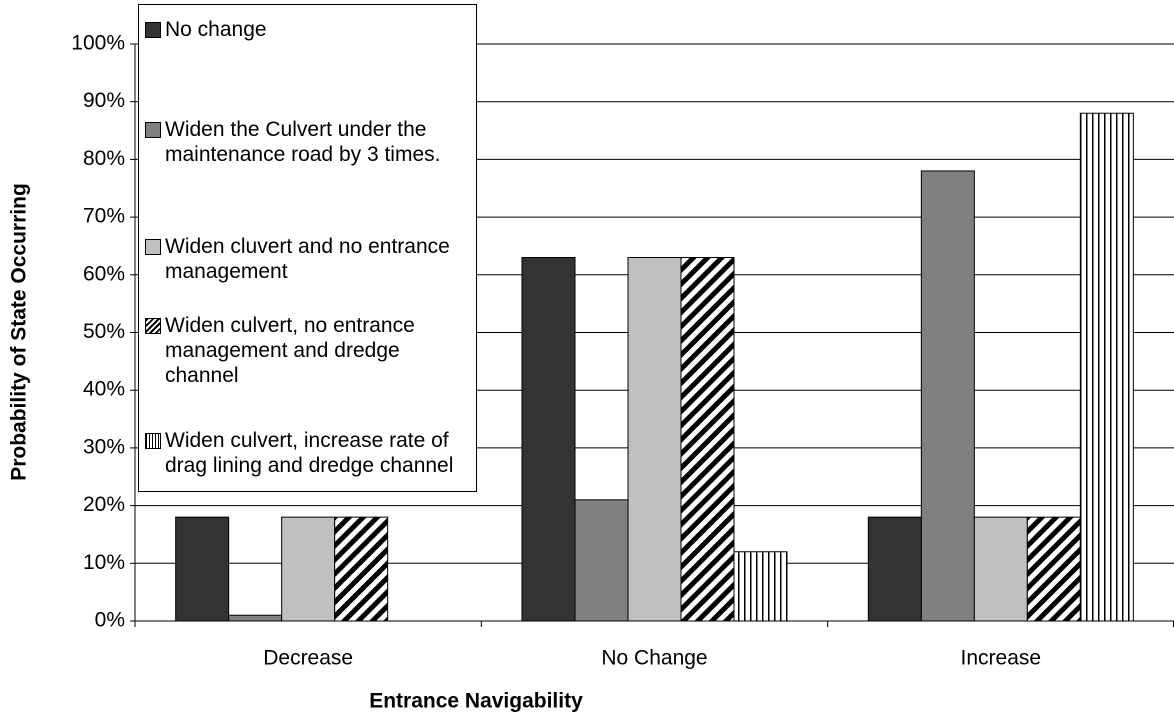  I want to click on legend-label: Widen cluvert and no entrance management, so click(307, 259).